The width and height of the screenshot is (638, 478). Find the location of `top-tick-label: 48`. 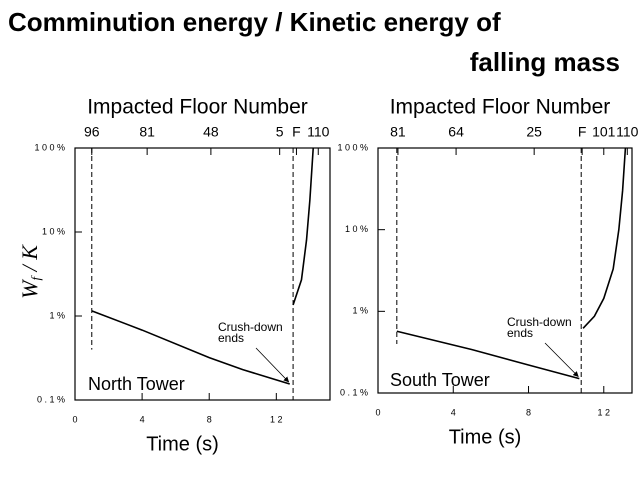

top-tick-label: 48 is located at coordinates (211, 132).